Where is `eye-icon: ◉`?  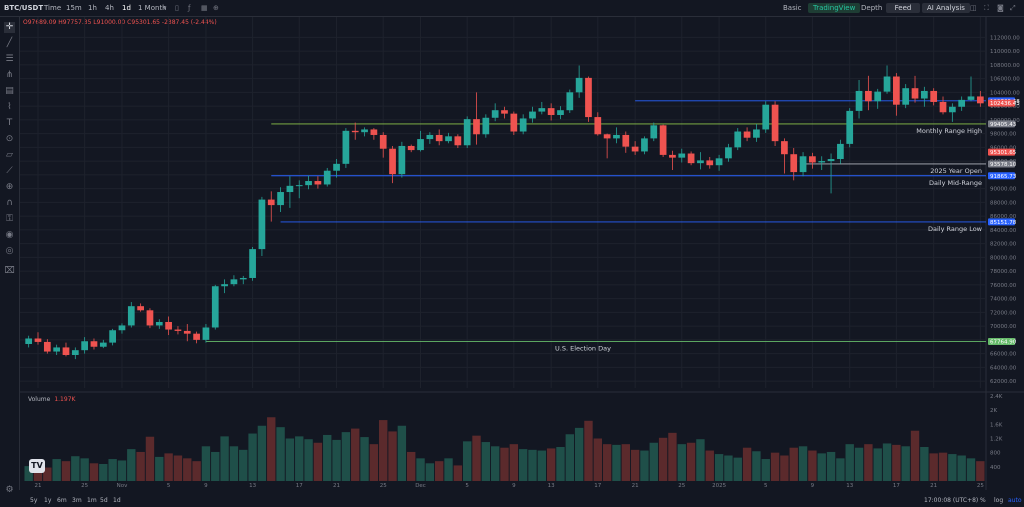
eye-icon: ◉ is located at coordinates (9, 235).